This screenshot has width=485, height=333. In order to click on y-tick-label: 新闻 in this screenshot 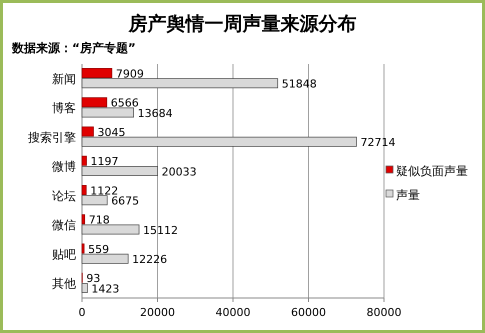, I will do `click(64, 79)`.